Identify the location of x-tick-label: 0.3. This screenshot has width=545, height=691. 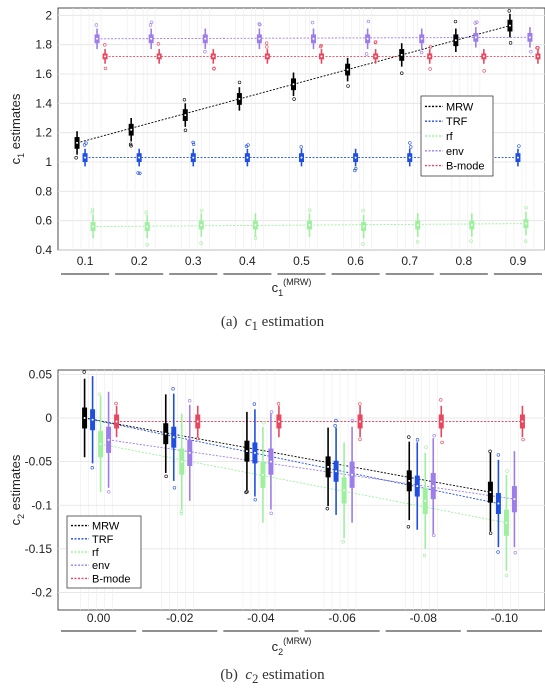
(193, 261).